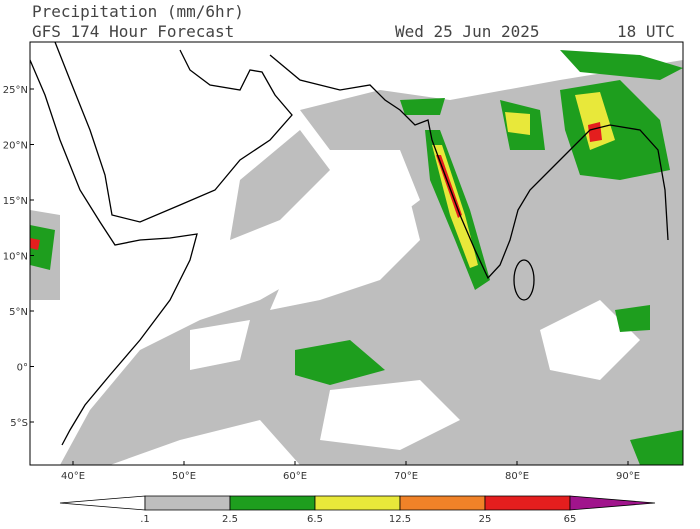  What do you see at coordinates (230, 519) in the screenshot?
I see `colorbar-label: 2.5` at bounding box center [230, 519].